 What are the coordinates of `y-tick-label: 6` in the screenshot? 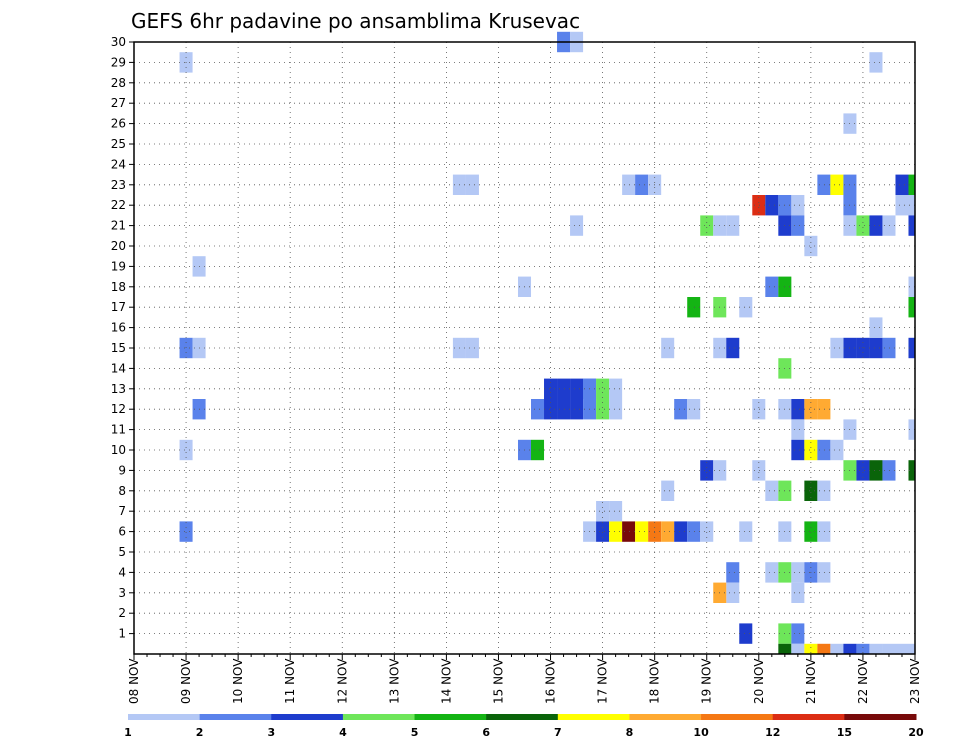 It's located at (122, 532).